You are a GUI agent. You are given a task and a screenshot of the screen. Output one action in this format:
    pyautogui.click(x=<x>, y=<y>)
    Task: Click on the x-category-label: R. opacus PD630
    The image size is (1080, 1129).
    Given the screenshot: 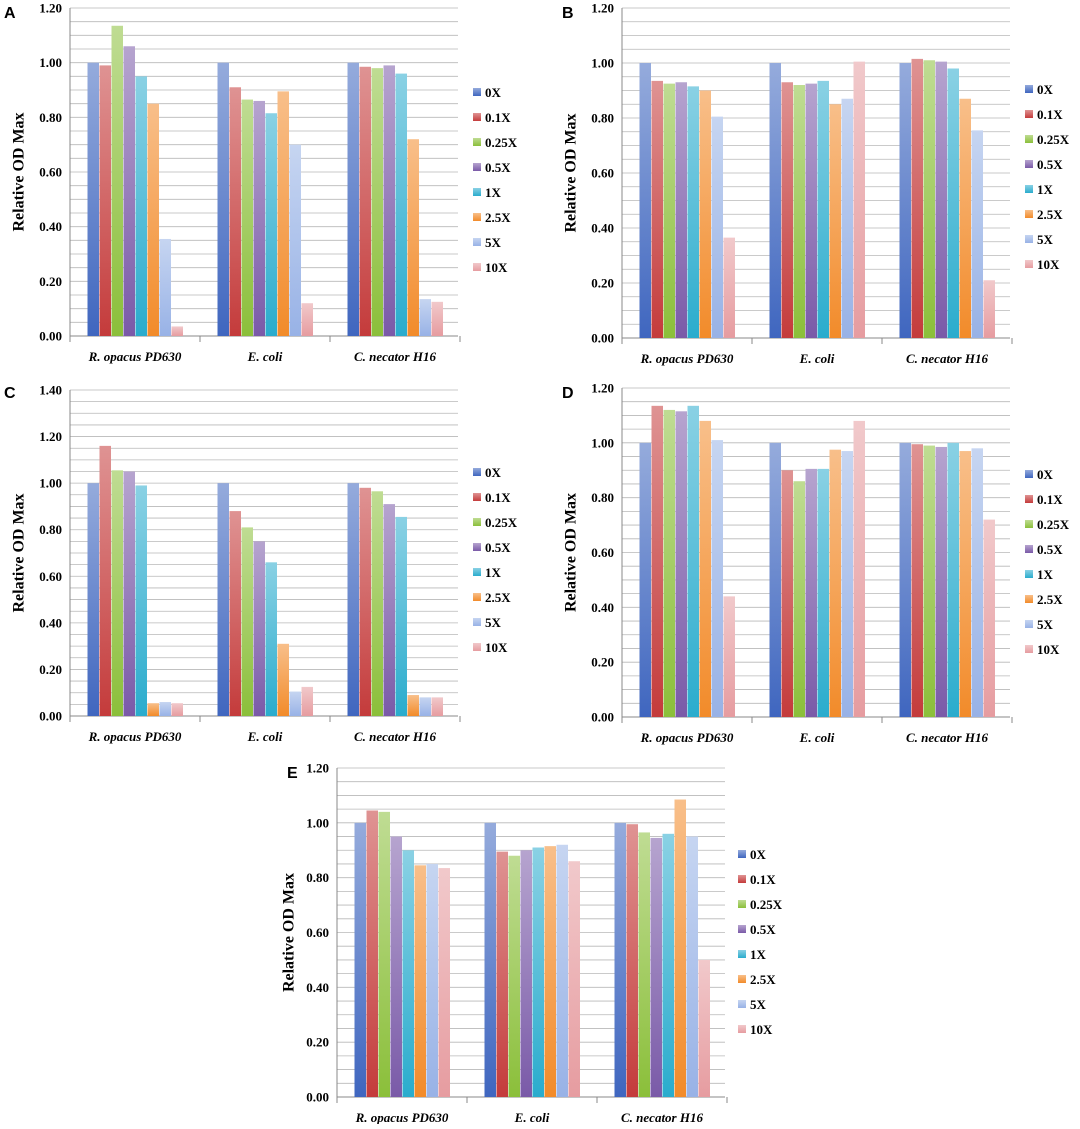 What is the action you would take?
    pyautogui.click(x=135, y=736)
    